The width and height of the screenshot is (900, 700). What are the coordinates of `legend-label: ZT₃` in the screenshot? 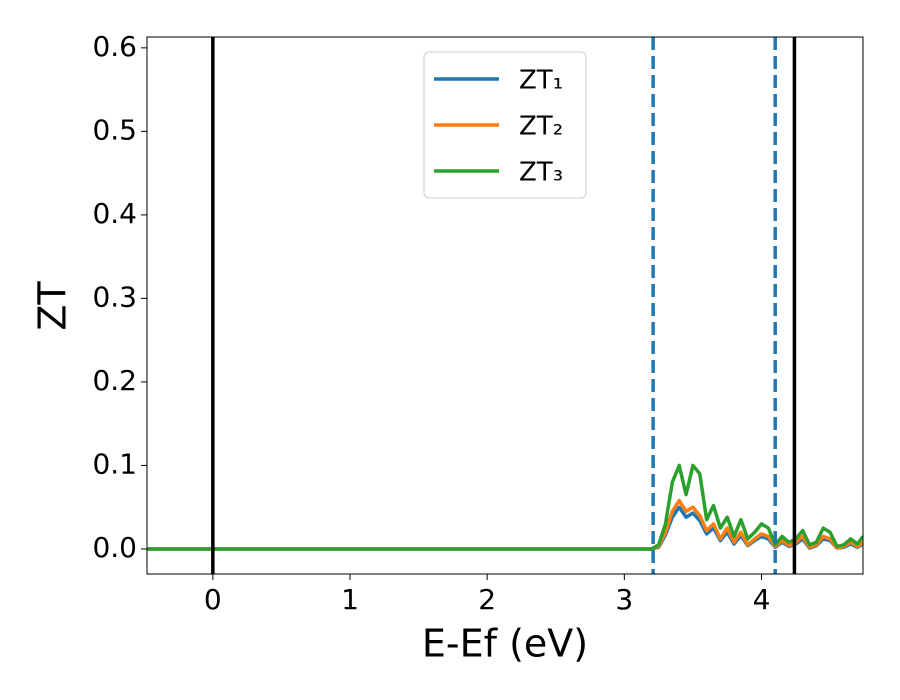 It's located at (541, 173).